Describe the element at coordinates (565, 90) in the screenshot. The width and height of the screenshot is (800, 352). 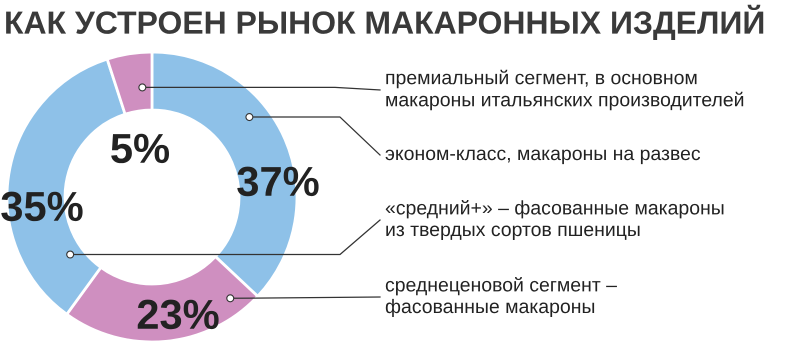
I see `slice-label: премиальный сегмент, в основном макароны итальянских производителей` at that location.